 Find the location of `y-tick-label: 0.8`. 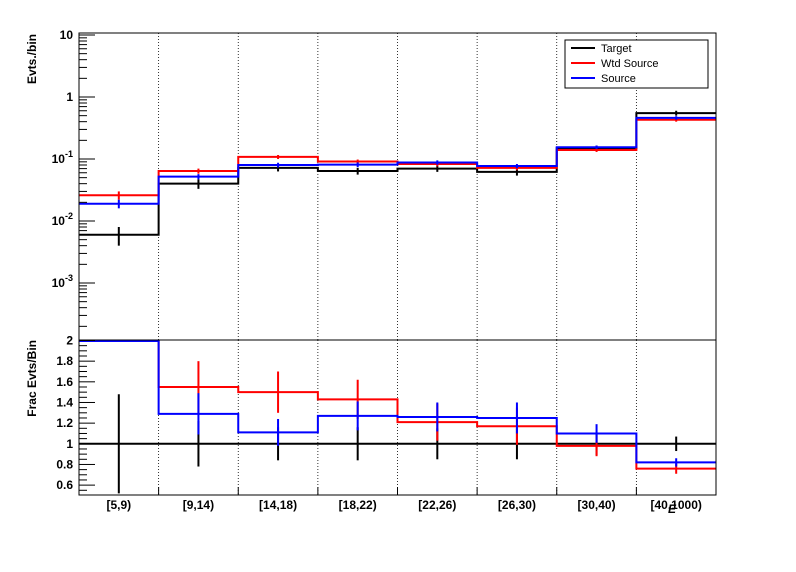

y-tick-label: 0.8 is located at coordinates (64, 464).